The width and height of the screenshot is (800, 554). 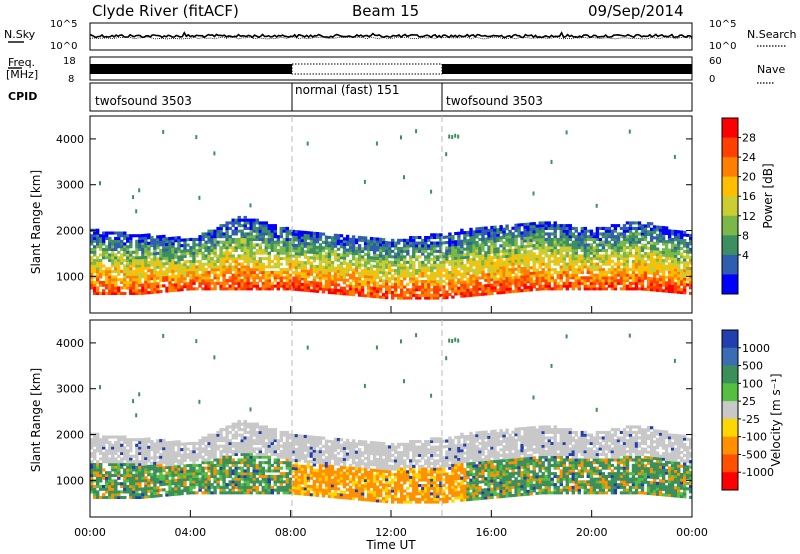 What do you see at coordinates (165, 11) in the screenshot?
I see `station-title: Clyde River (fitACF)` at bounding box center [165, 11].